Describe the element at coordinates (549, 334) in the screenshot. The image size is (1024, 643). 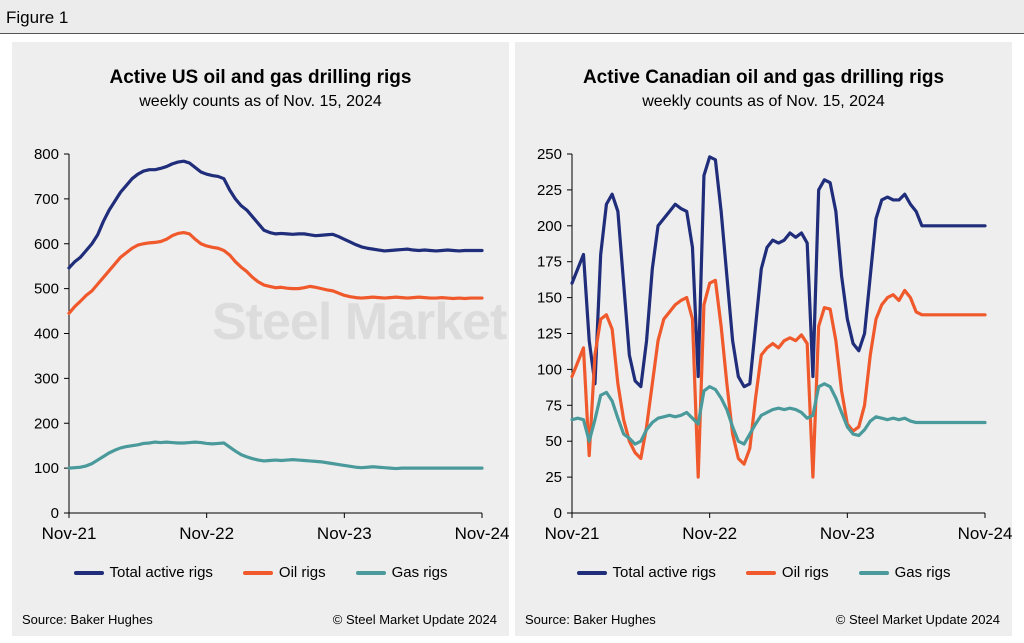
I see `y-tick-label: 125` at that location.